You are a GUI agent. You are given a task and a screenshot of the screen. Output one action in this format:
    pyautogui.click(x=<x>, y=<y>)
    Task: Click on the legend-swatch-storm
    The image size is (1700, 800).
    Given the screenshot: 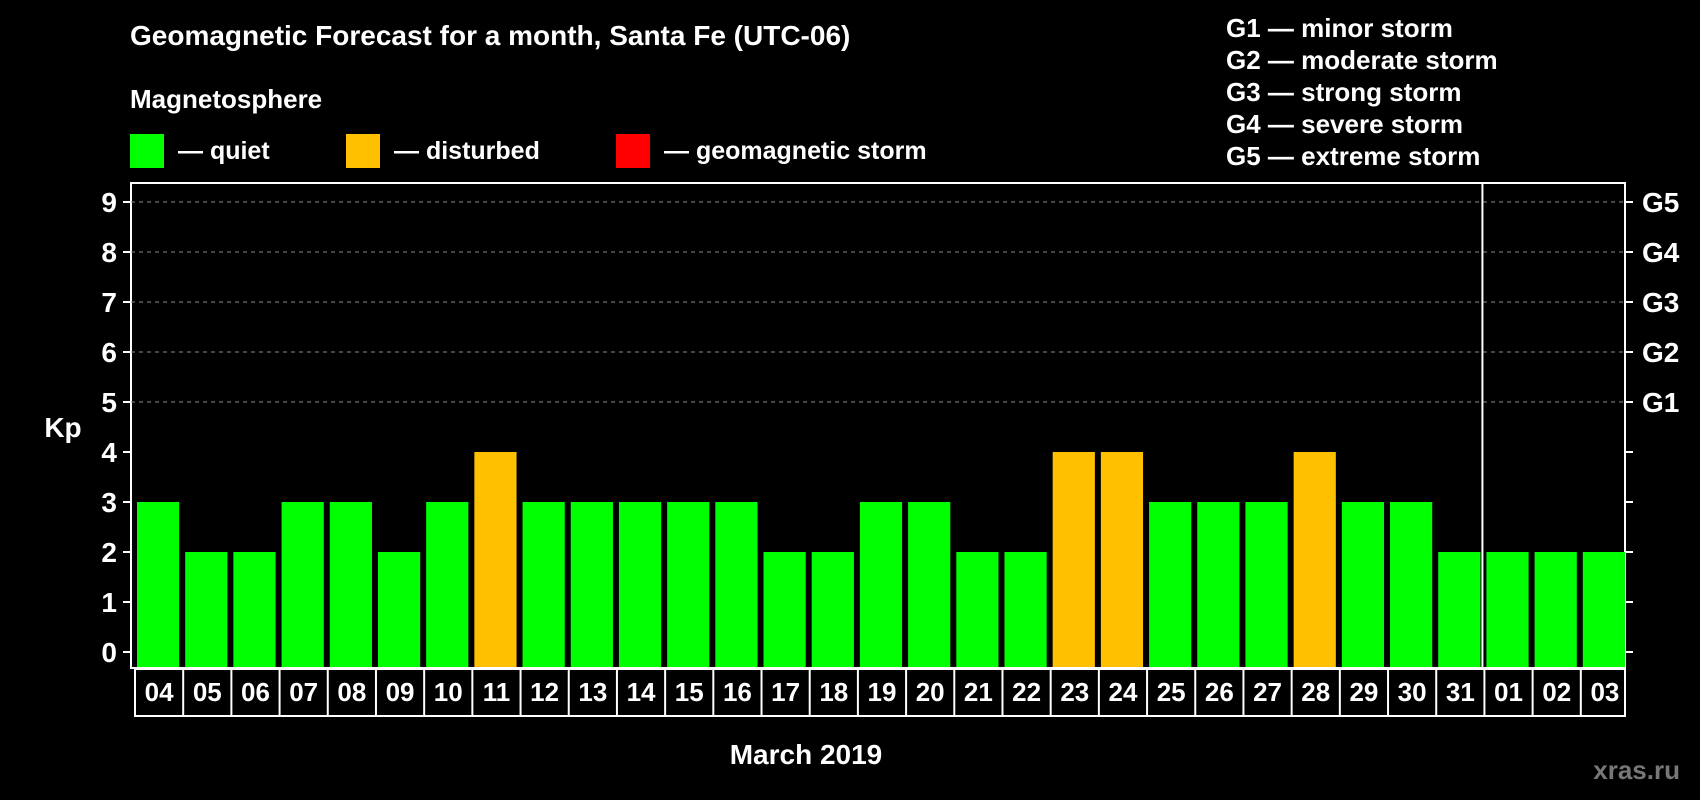 What is the action you would take?
    pyautogui.click(x=633, y=151)
    